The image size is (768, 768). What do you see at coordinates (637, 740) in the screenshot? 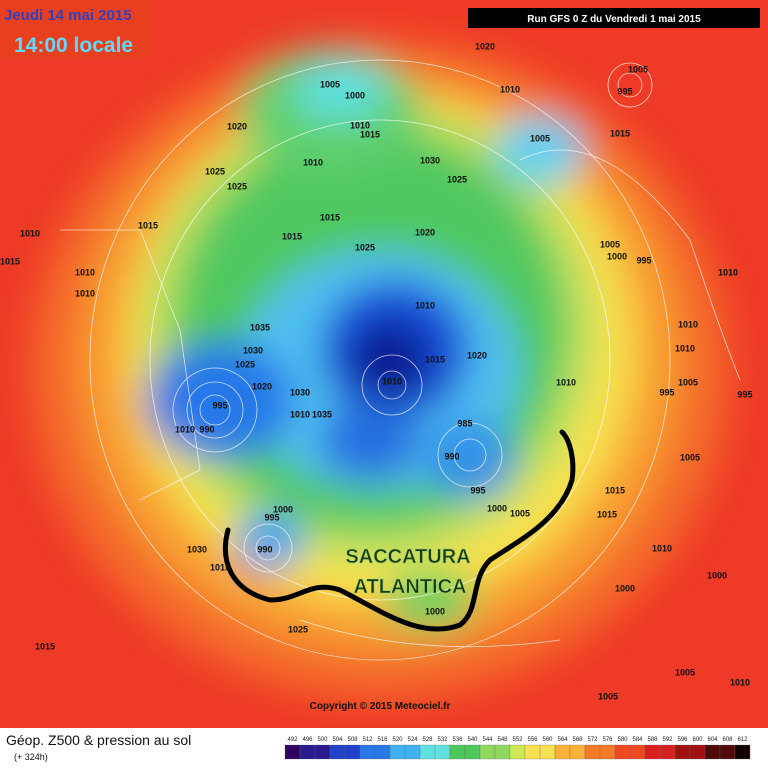
I see `scale-label: 584` at bounding box center [637, 740].